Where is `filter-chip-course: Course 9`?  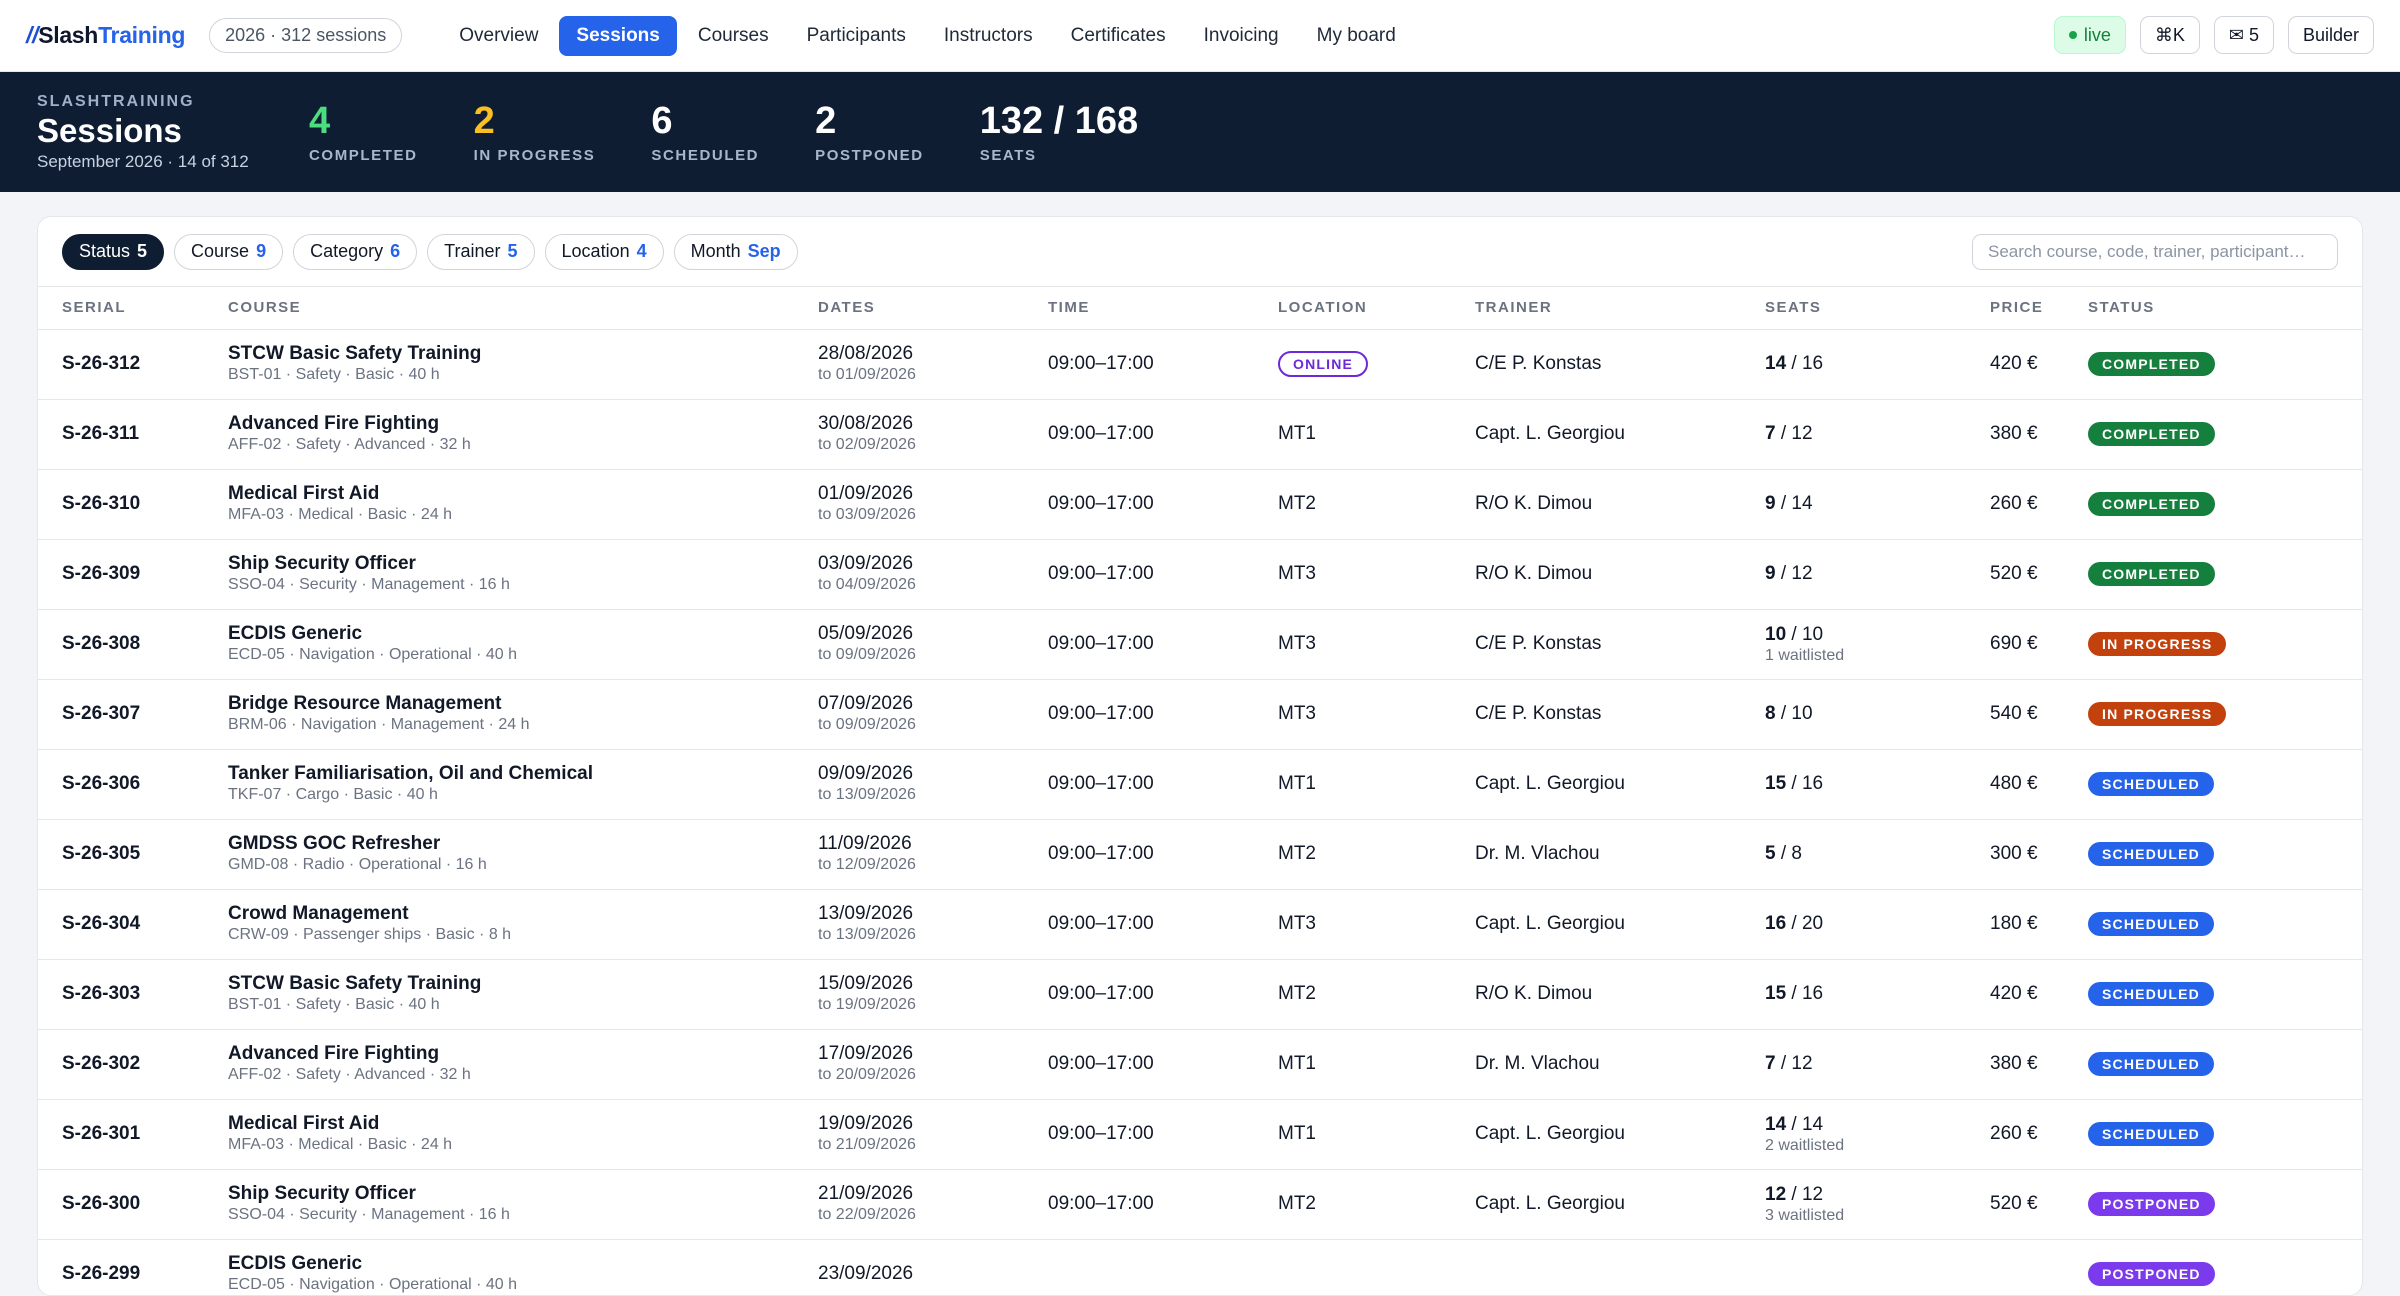 filter-chip-course: Course 9 is located at coordinates (229, 251).